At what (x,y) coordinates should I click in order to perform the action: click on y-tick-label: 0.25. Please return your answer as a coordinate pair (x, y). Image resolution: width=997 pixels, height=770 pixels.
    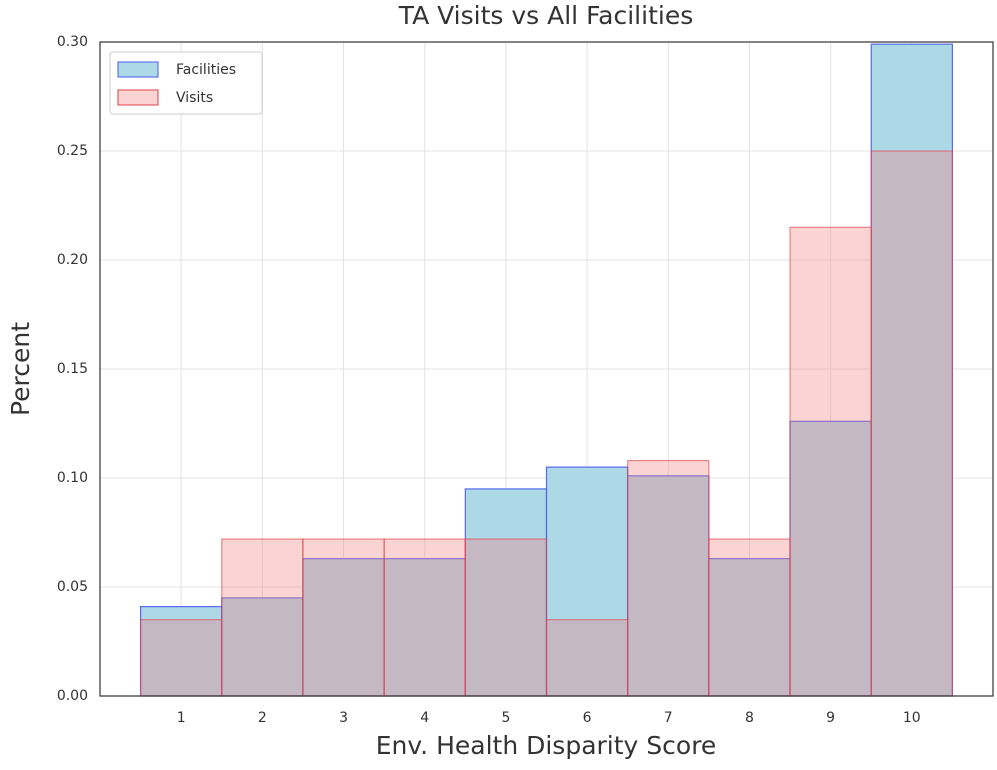
    Looking at the image, I should click on (72, 151).